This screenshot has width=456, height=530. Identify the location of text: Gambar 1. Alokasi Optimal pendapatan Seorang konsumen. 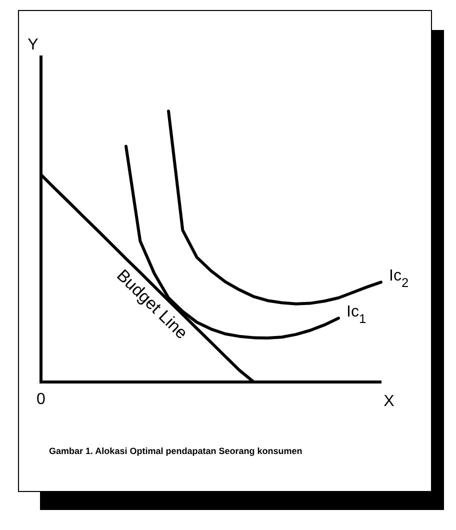
(175, 451).